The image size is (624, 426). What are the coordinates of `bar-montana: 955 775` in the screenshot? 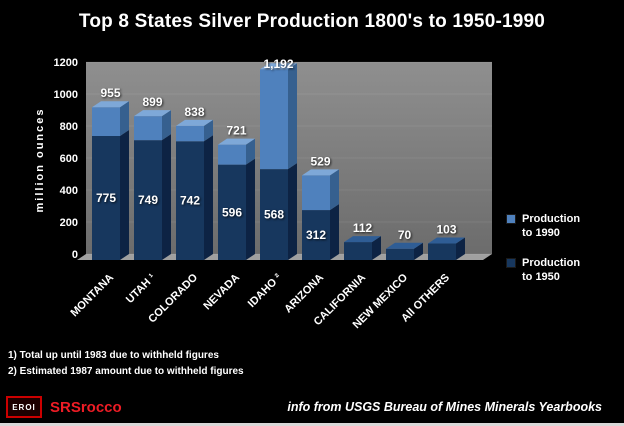 It's located at (110, 173).